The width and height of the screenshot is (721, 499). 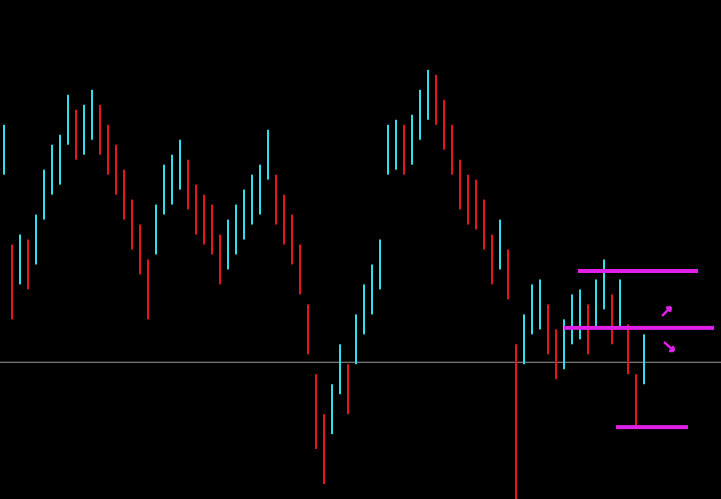 What do you see at coordinates (667, 311) in the screenshot?
I see `arrow-up` at bounding box center [667, 311].